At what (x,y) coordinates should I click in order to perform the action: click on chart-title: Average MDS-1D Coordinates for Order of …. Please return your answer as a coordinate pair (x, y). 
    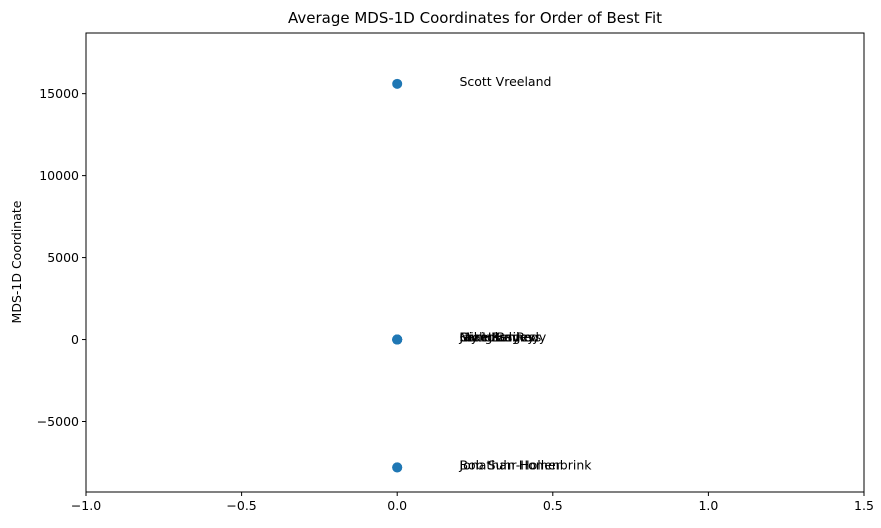
    Looking at the image, I should click on (475, 18).